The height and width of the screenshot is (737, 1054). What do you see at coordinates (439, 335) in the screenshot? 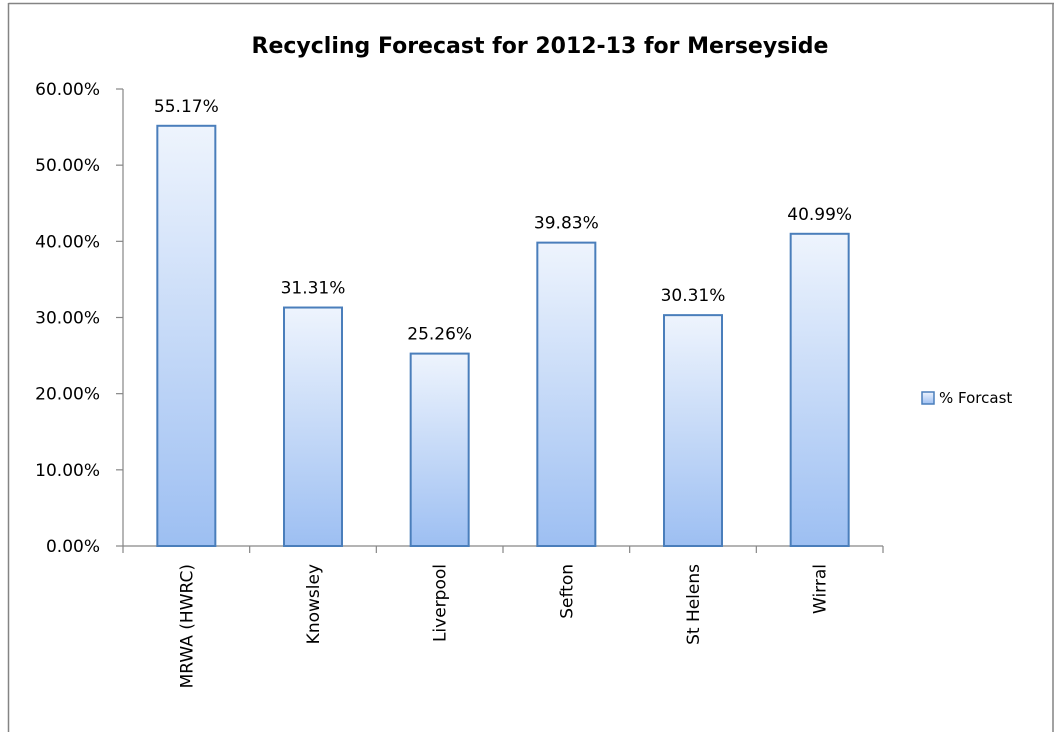
I see `data-label: 25.26%` at bounding box center [439, 335].